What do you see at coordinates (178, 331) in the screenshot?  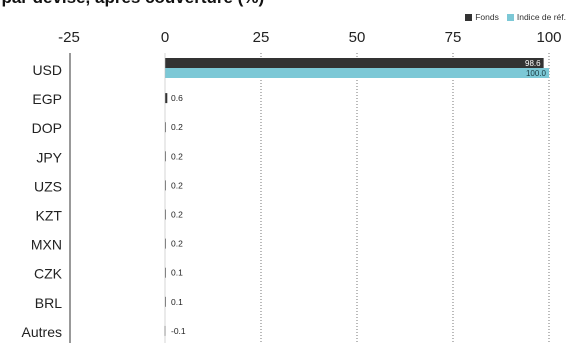 I see `data-label-fonds-9: -0.1` at bounding box center [178, 331].